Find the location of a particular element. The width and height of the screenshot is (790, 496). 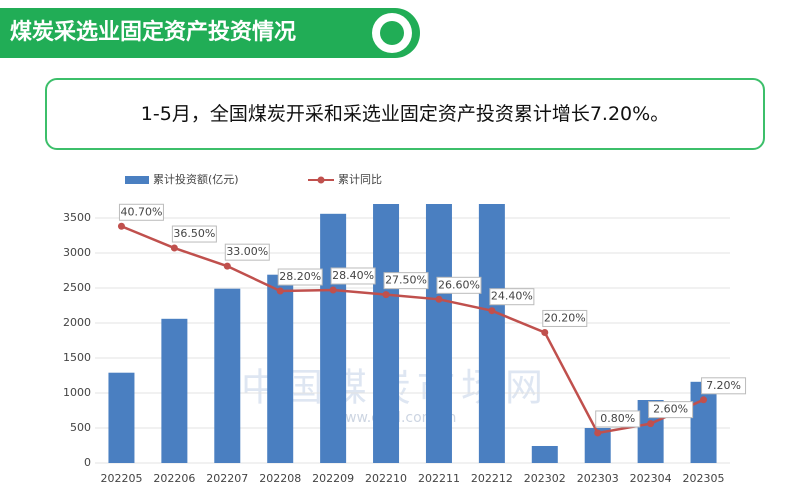

legend-label: 累计同比 is located at coordinates (360, 179).